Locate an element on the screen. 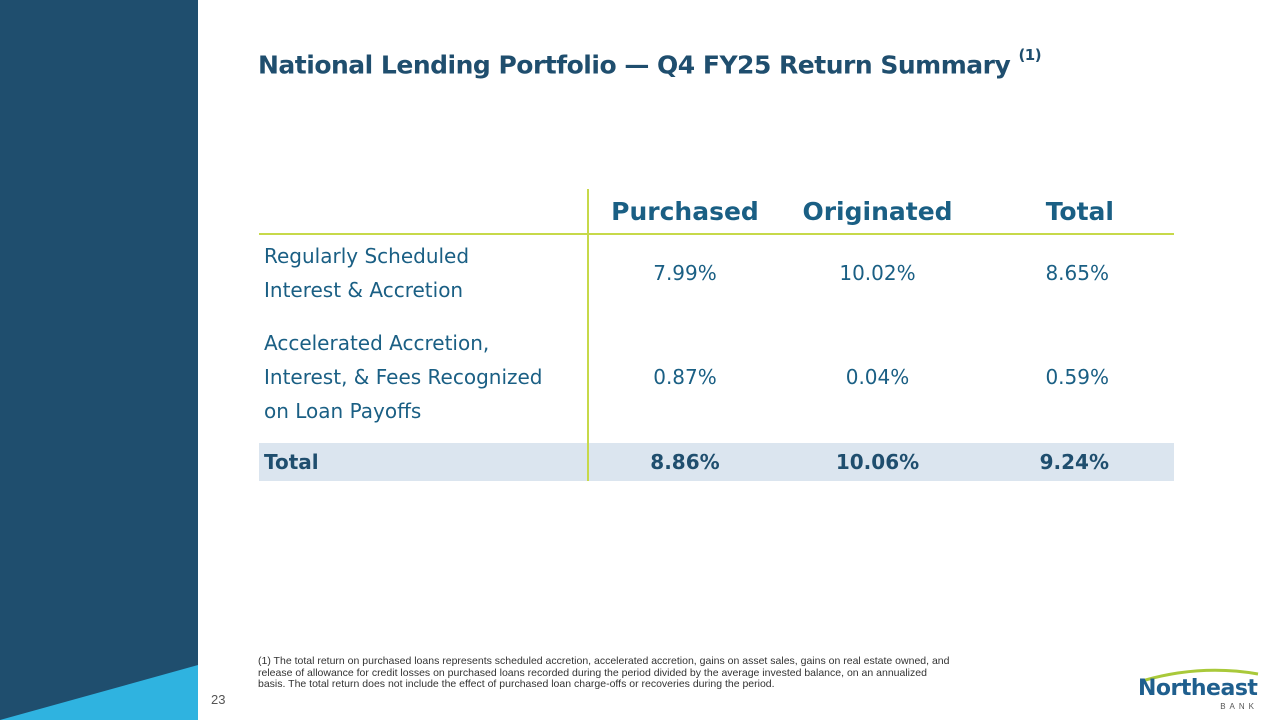 Image resolution: width=1280 pixels, height=720 pixels. sidebar-accent-wedge is located at coordinates (99, 692).